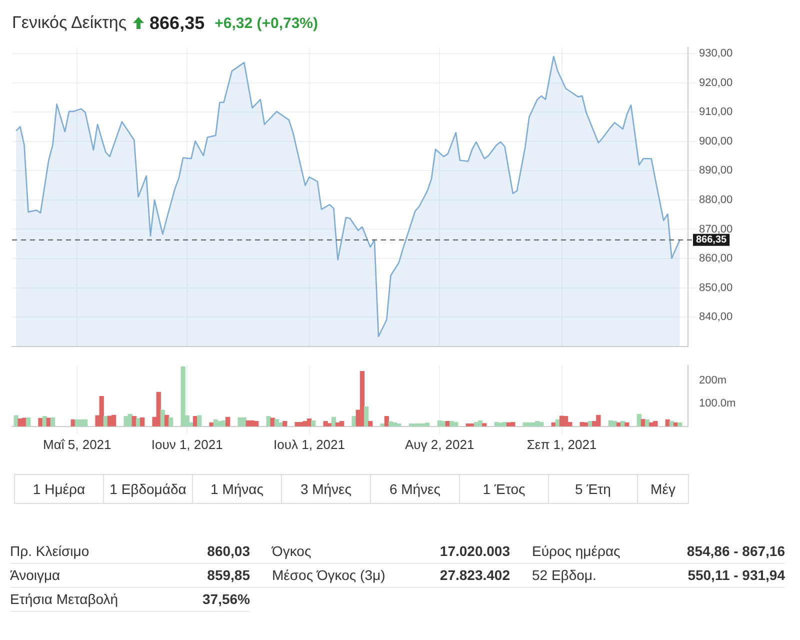 This screenshot has height=640, width=800. What do you see at coordinates (716, 141) in the screenshot?
I see `y-tick-label: 900,00` at bounding box center [716, 141].